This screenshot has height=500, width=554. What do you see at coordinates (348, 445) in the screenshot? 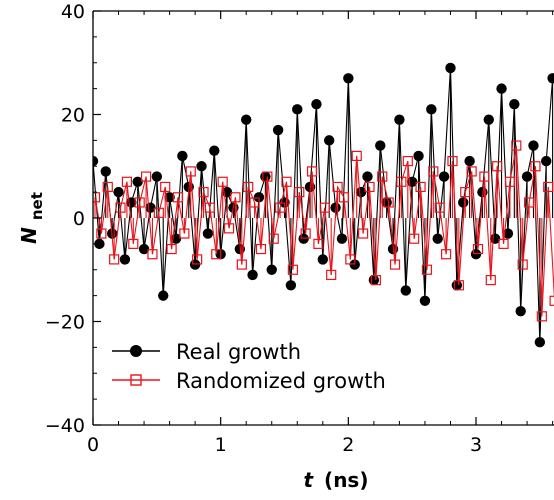
I see `x-tick-label: 2` at bounding box center [348, 445].